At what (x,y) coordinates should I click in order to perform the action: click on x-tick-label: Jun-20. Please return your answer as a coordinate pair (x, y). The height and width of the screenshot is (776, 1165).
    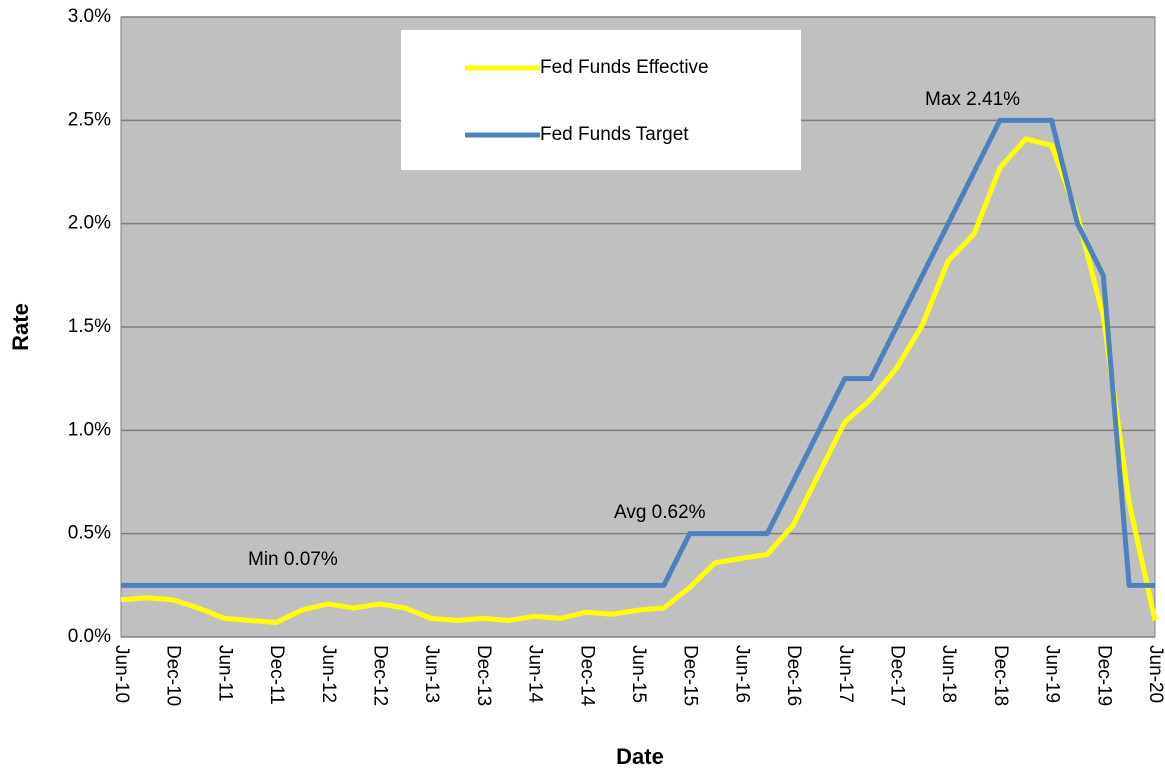
    Looking at the image, I should click on (1155, 674).